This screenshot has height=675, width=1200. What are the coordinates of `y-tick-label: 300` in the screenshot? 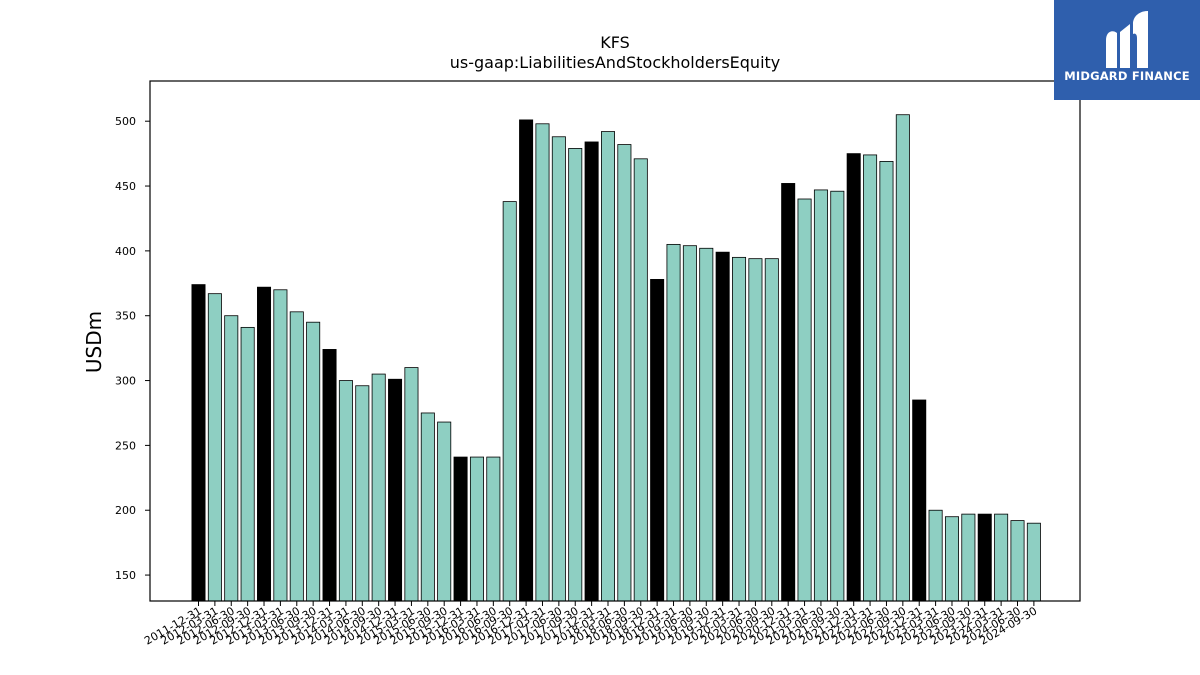 It's located at (125, 381).